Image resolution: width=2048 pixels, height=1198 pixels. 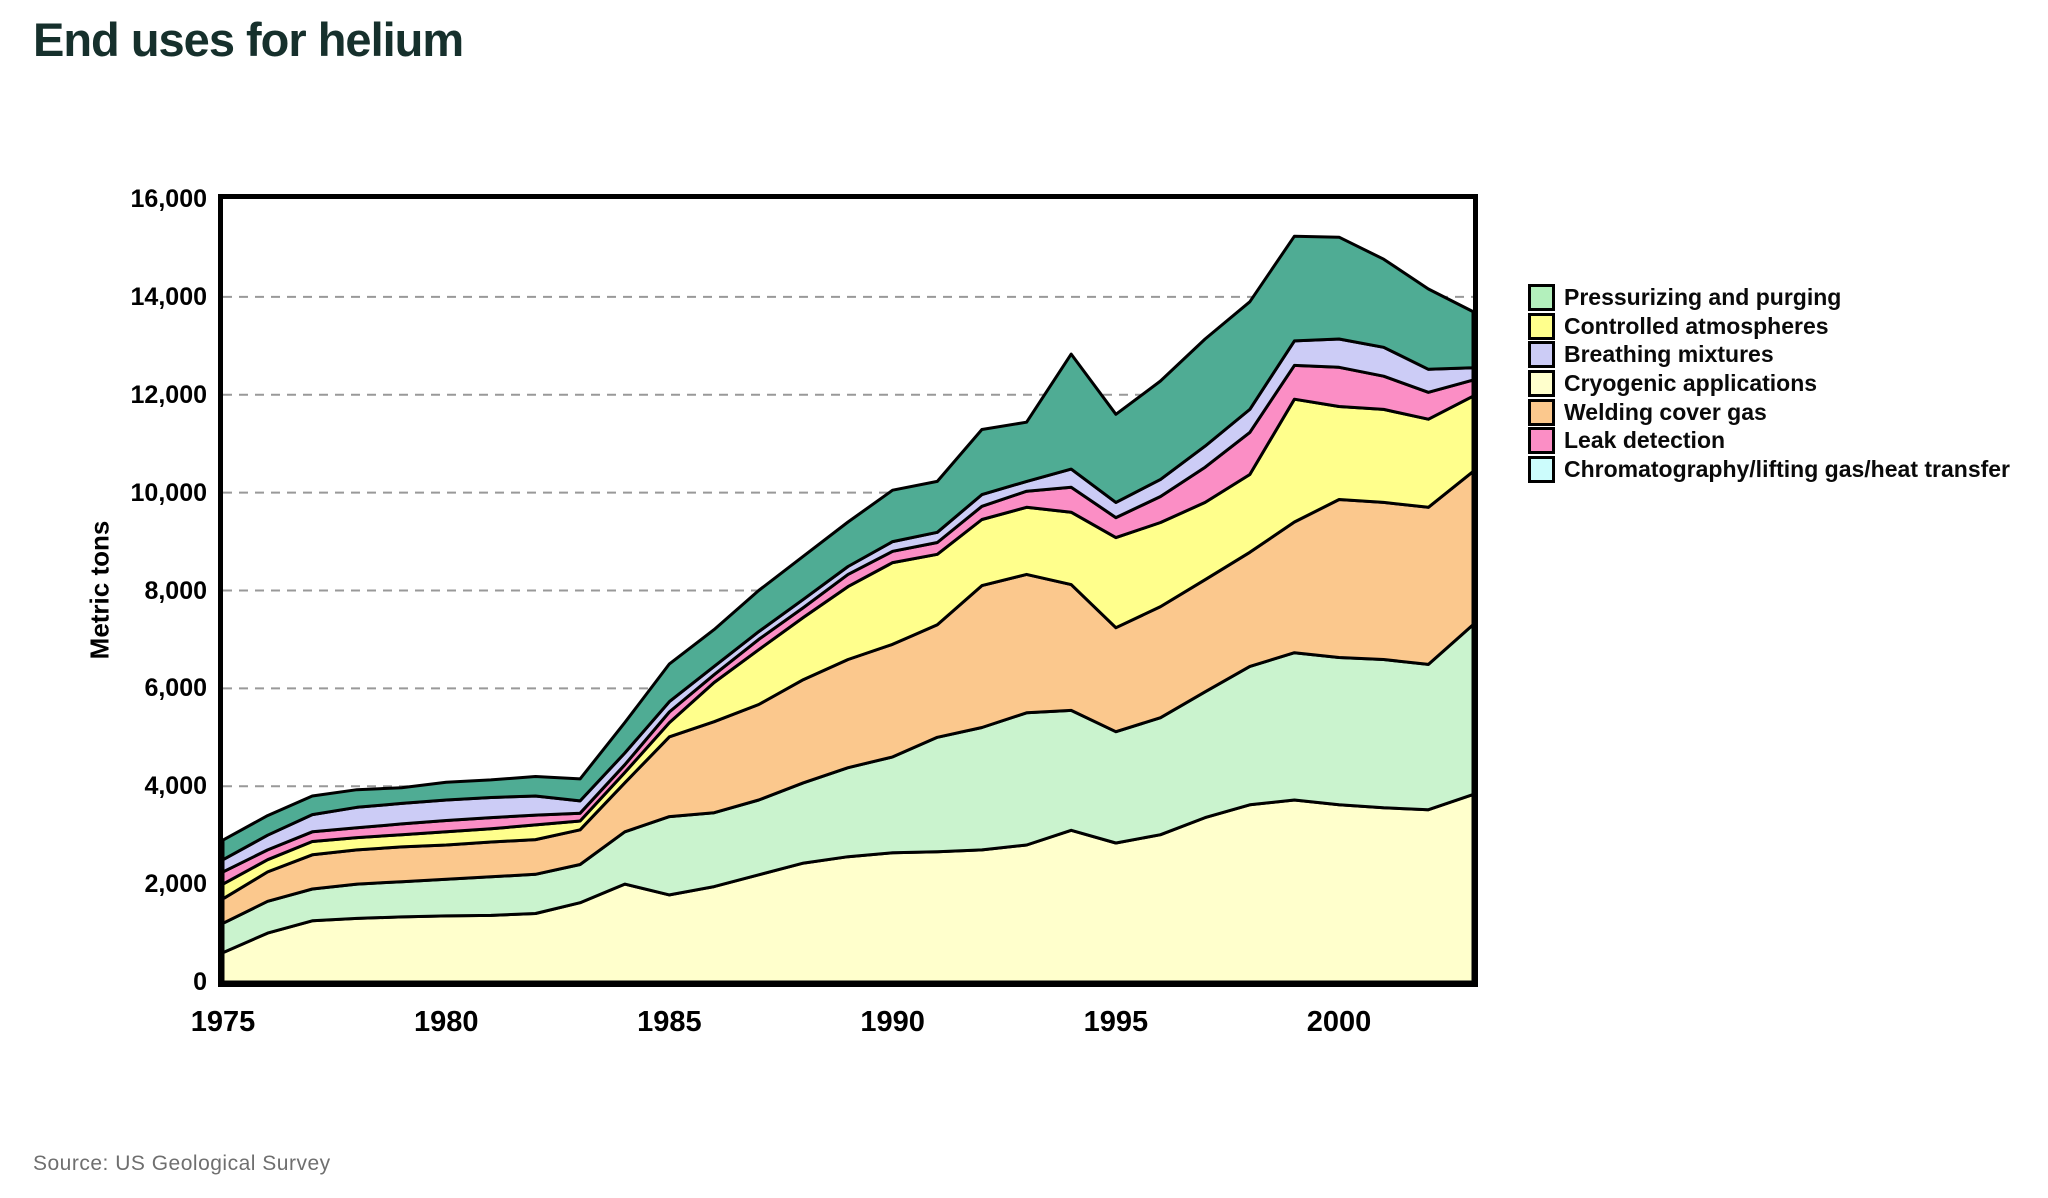 What do you see at coordinates (1769, 440) in the screenshot?
I see `legend-item-5: Leak detection` at bounding box center [1769, 440].